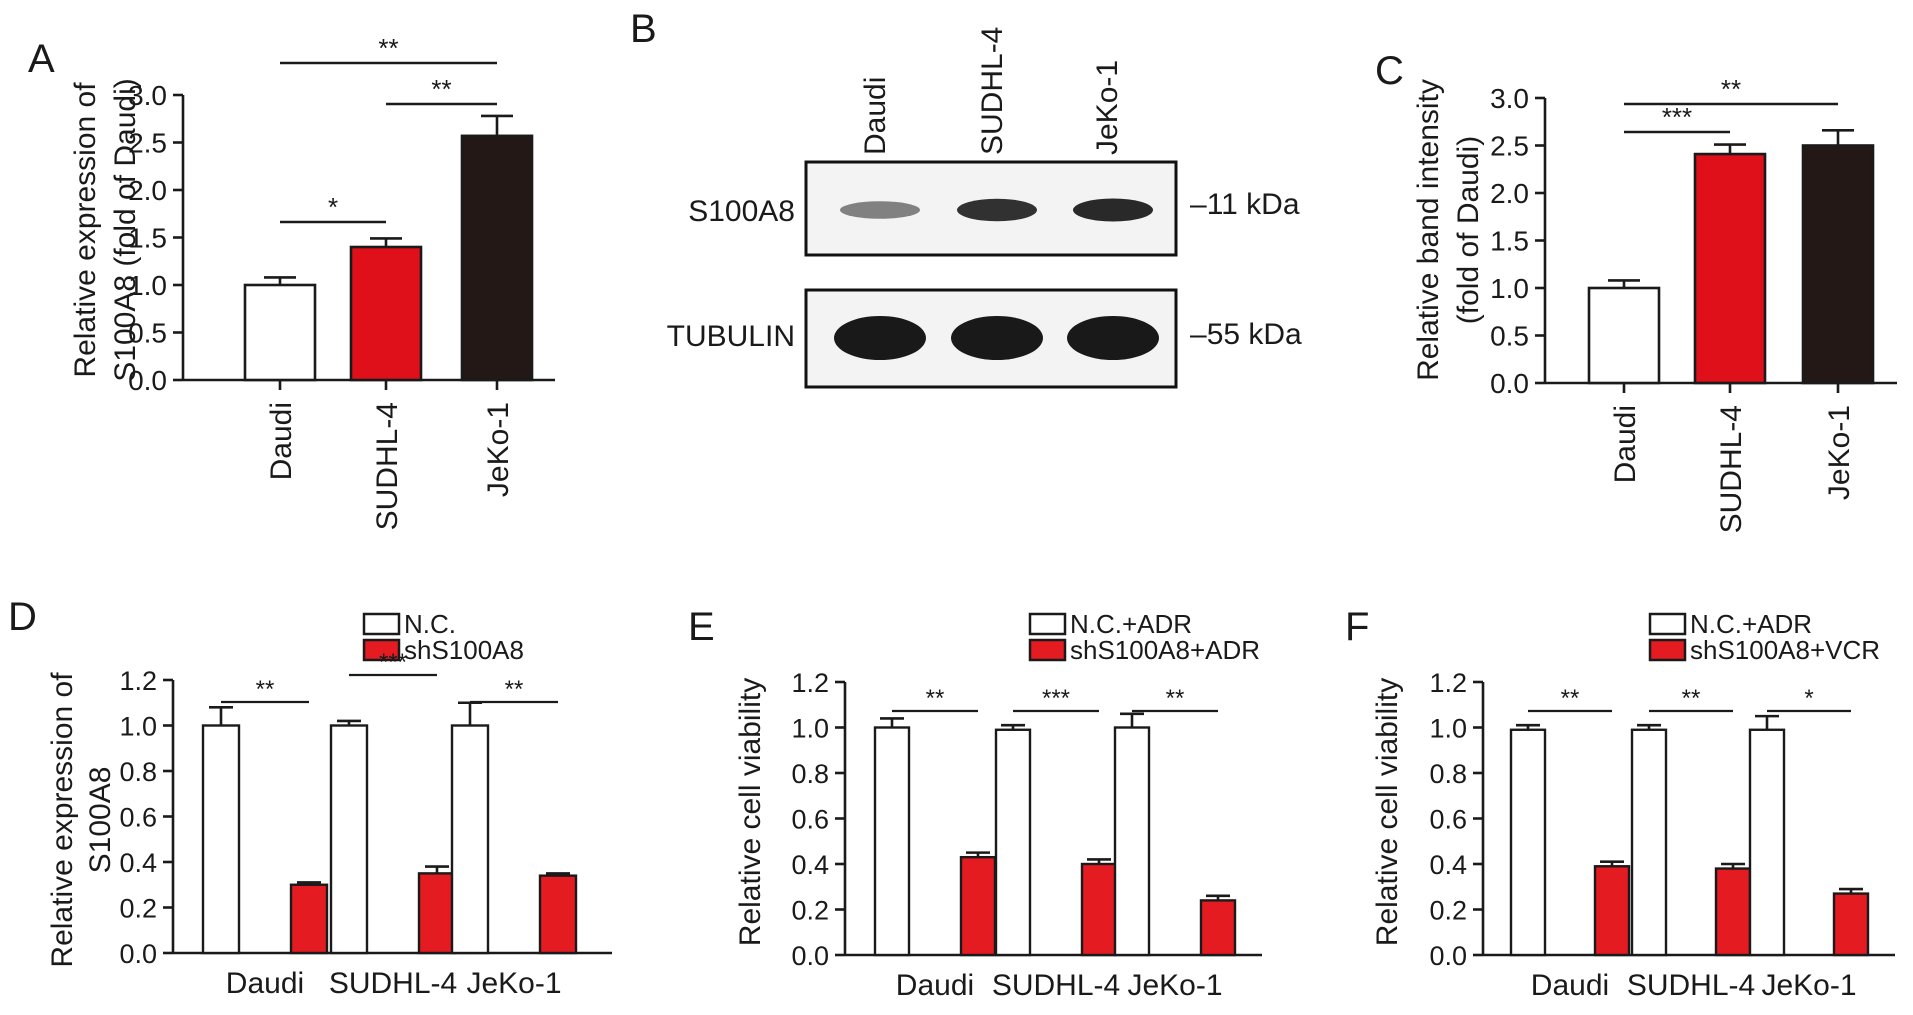 The height and width of the screenshot is (1015, 1913). I want to click on blot-lane-label-daudi: Daudi, so click(875, 116).